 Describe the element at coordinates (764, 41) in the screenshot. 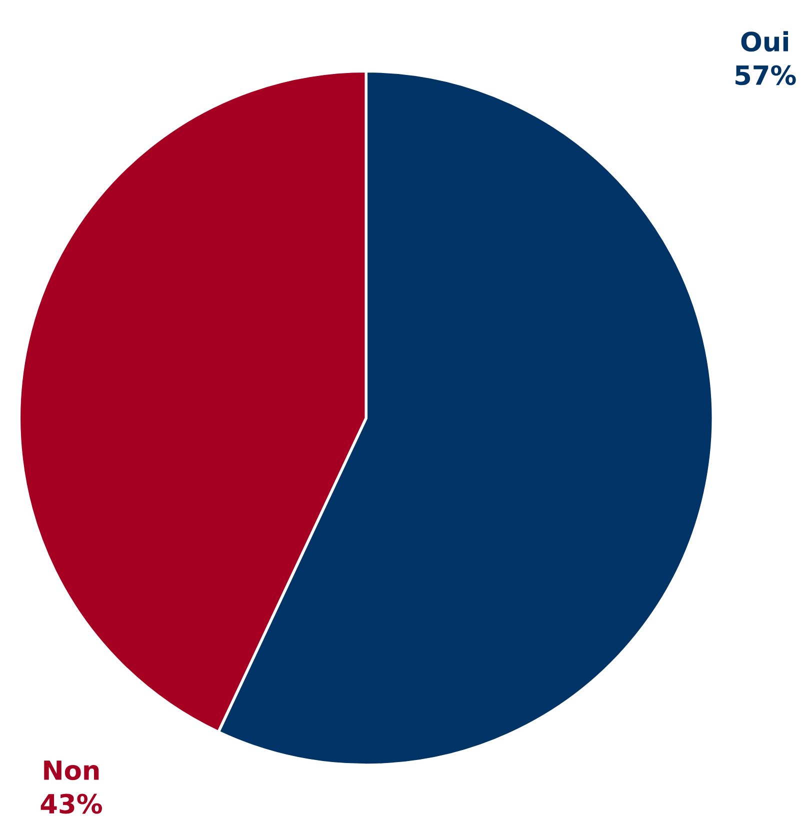

I see `slice-label: Oui` at that location.